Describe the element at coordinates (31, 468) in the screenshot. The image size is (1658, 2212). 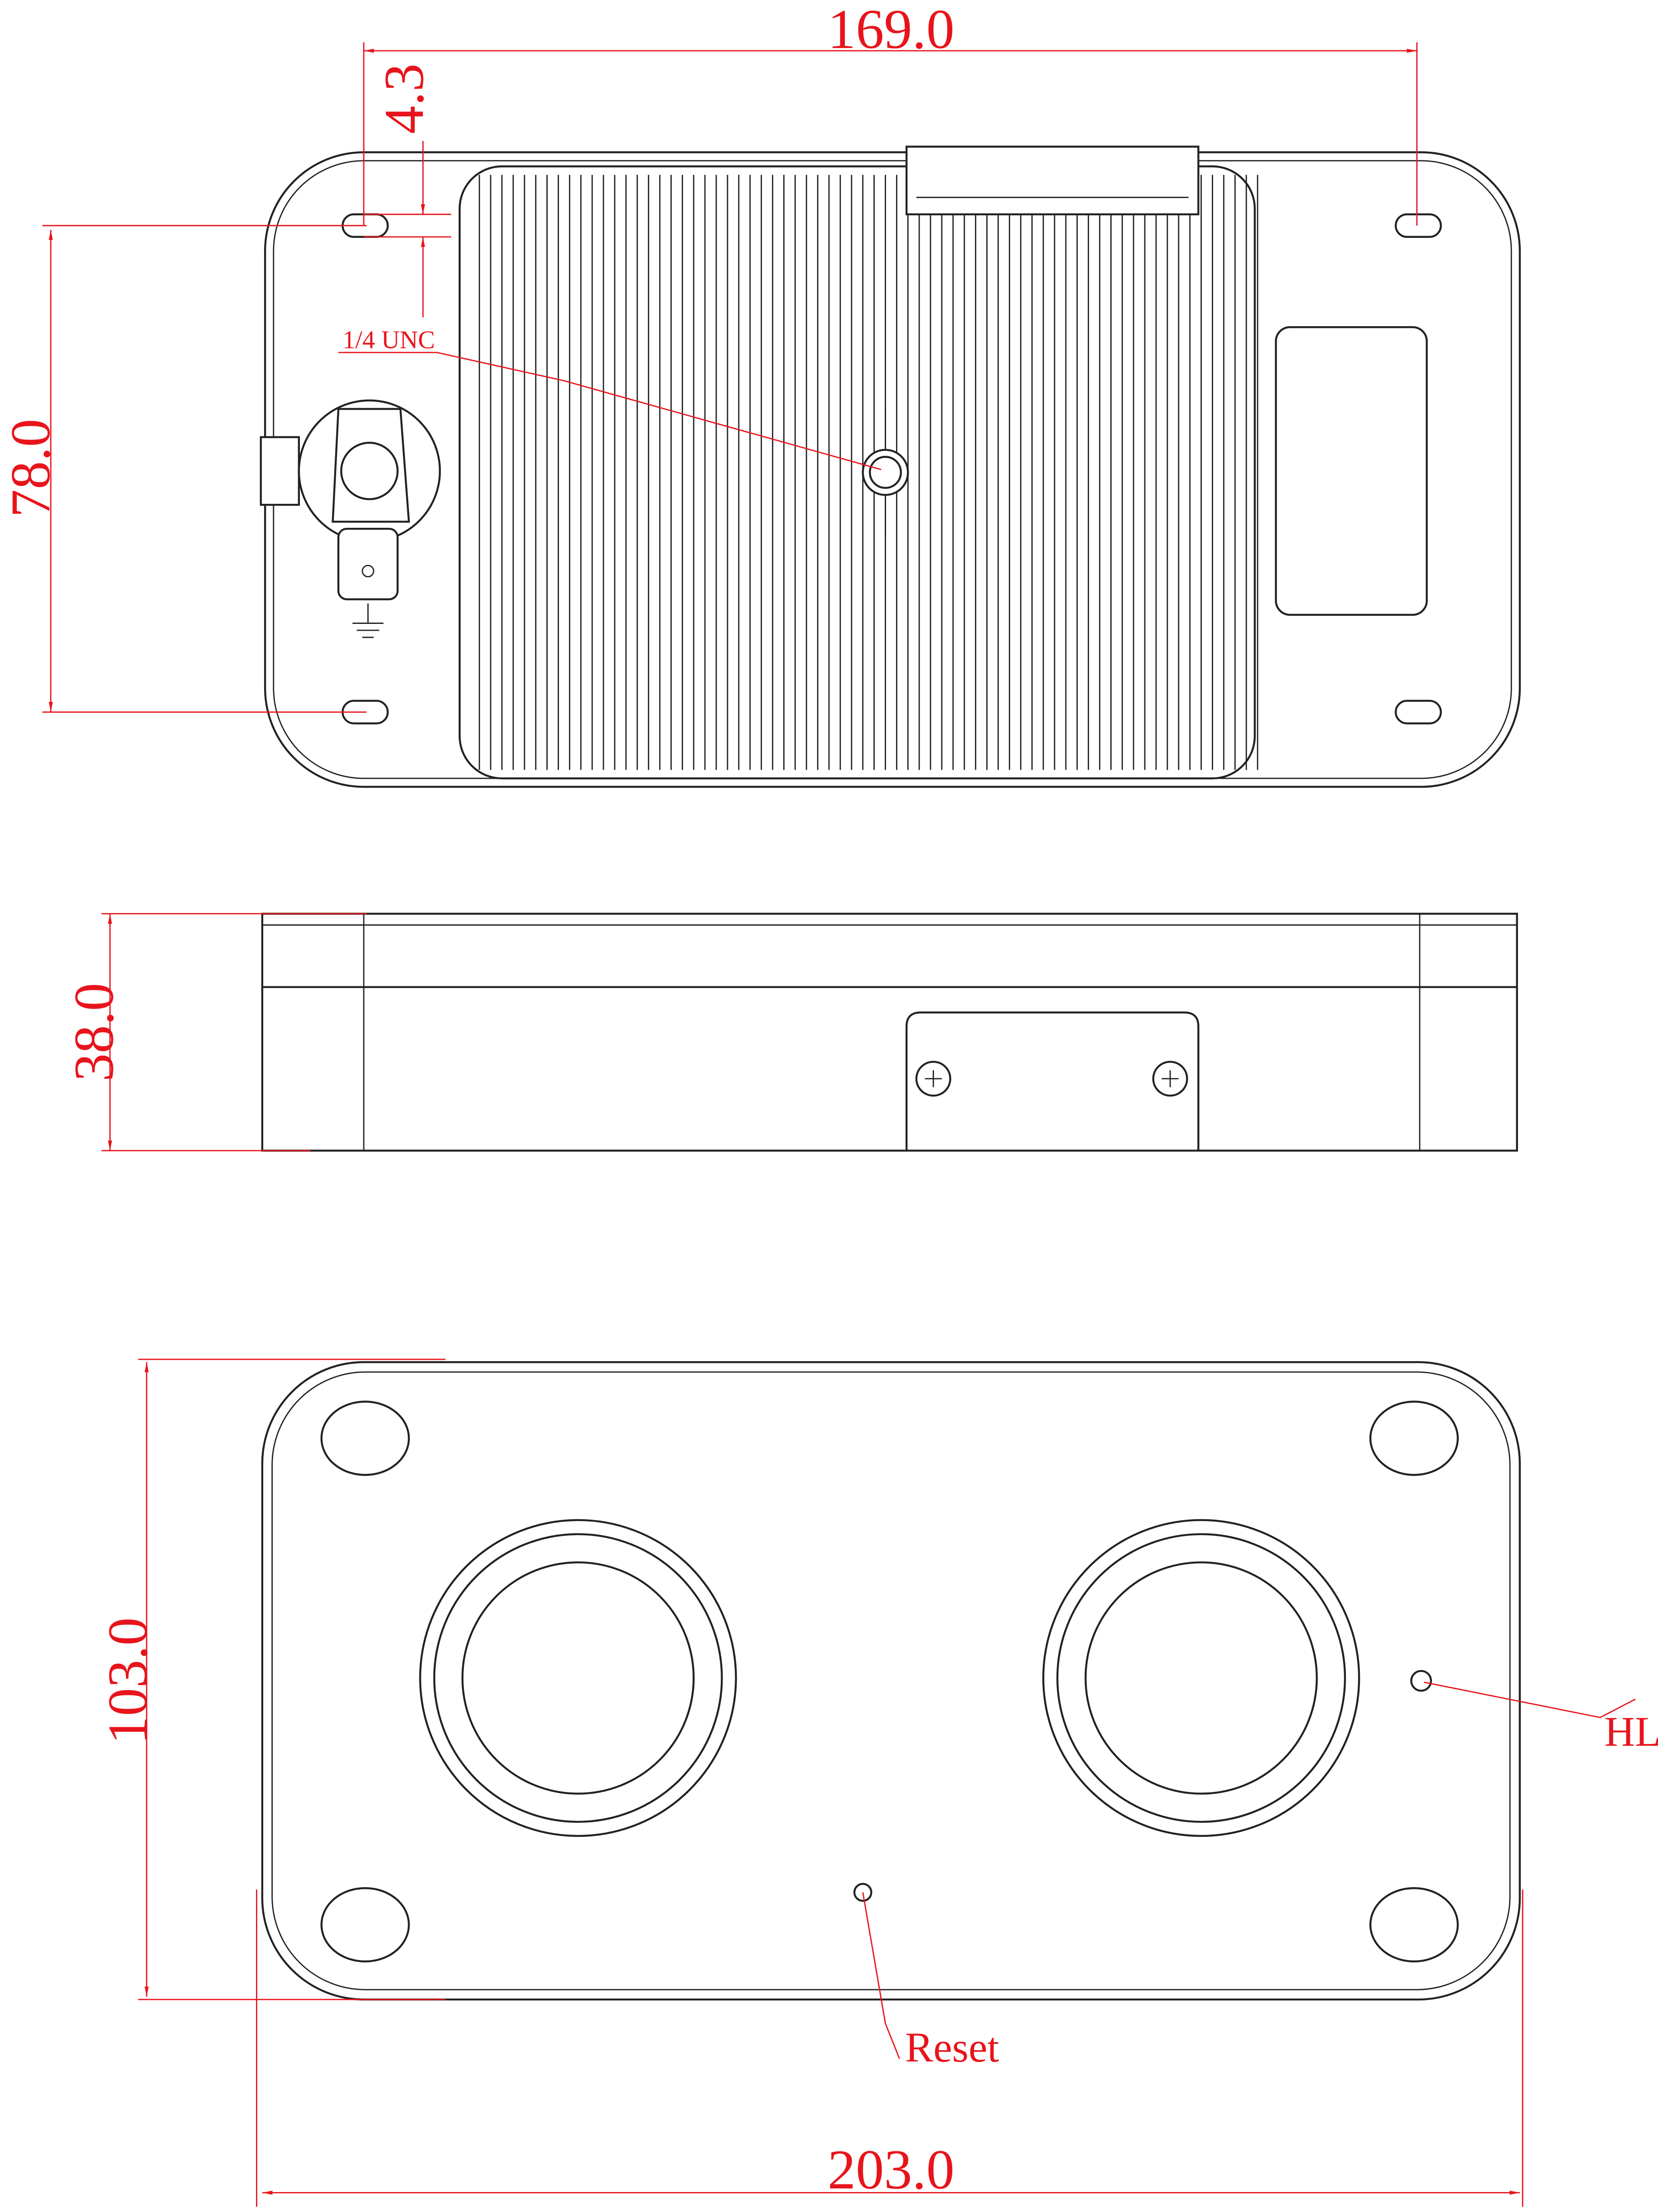
I see `height-dim: 78.0` at that location.